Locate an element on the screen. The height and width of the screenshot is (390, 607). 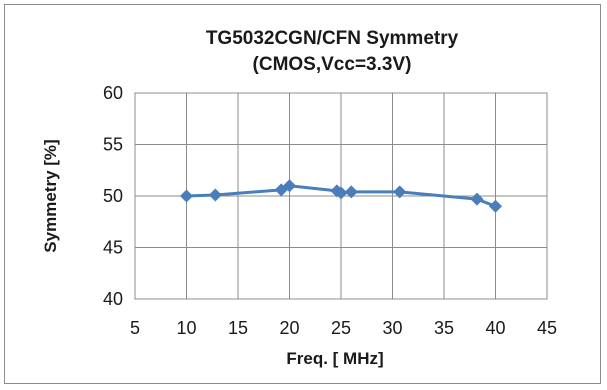
x-tick-label: 40 is located at coordinates (495, 328).